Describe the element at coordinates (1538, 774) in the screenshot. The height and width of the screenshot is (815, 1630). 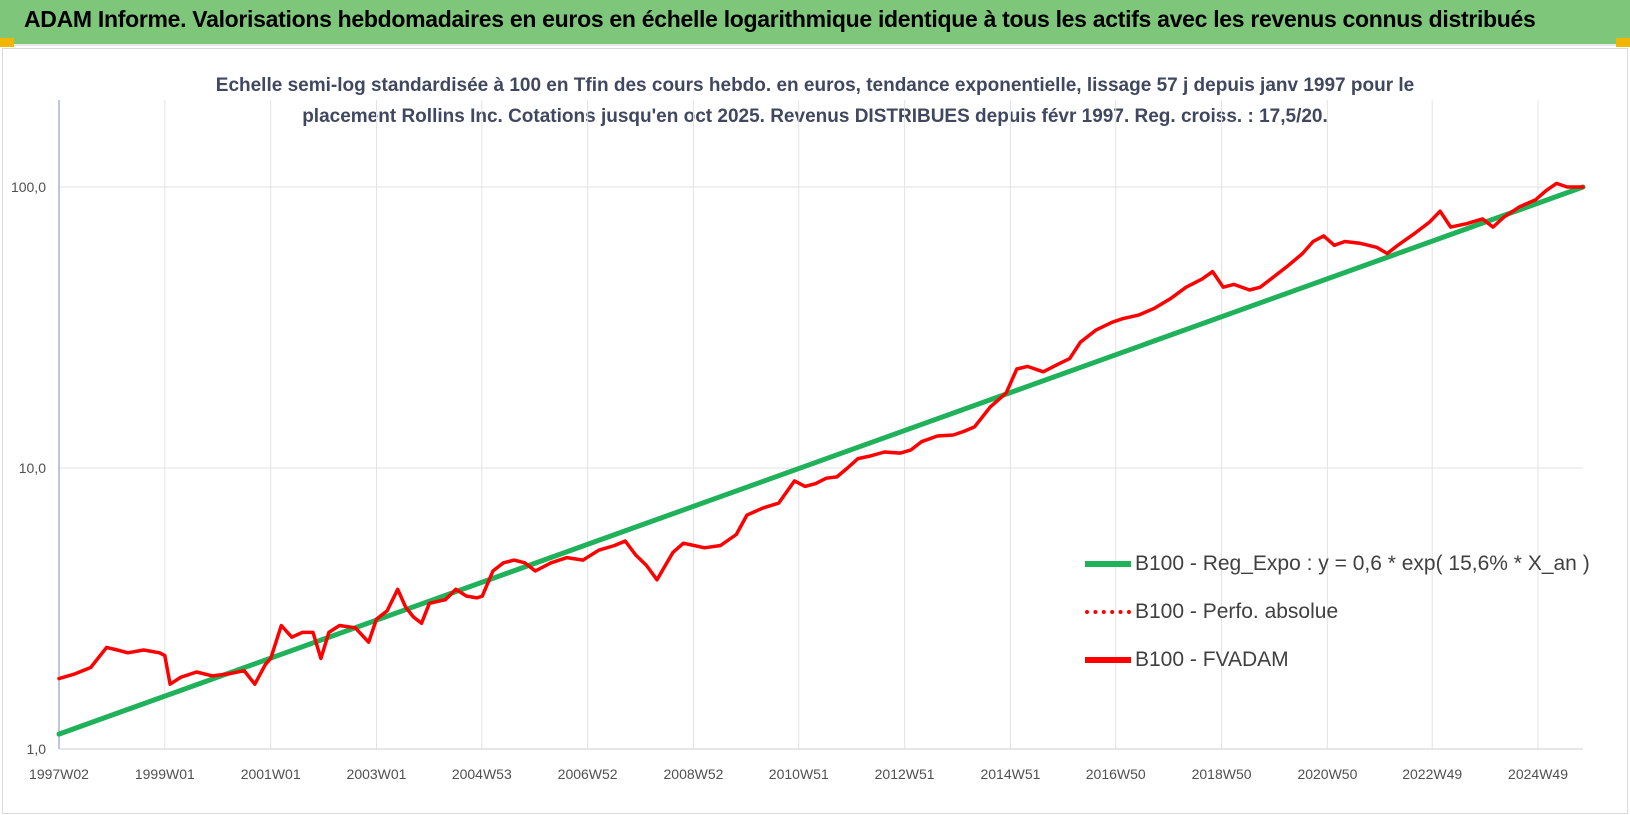
I see `x-tick-label: 2024W49` at that location.